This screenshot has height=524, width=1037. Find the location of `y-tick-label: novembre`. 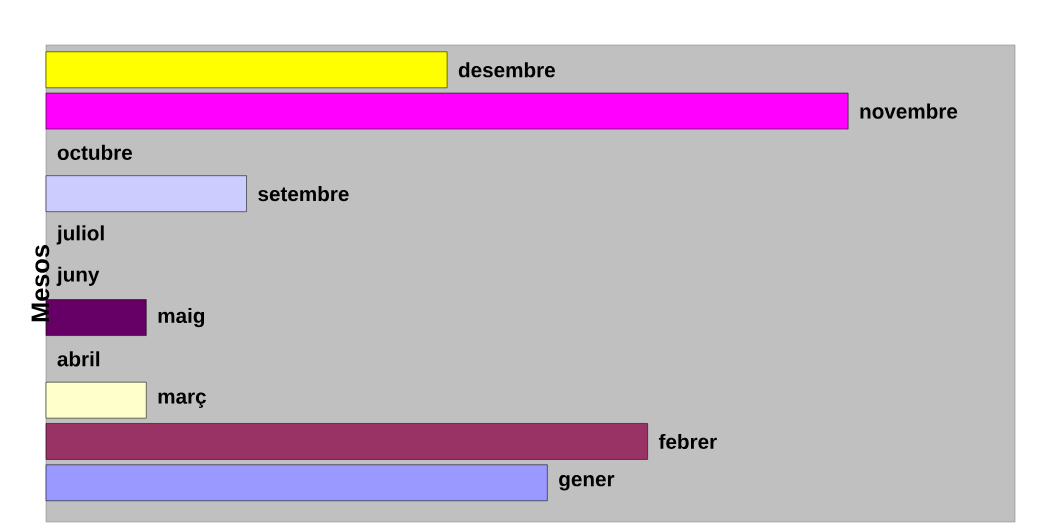

y-tick-label: novembre is located at coordinates (909, 111).